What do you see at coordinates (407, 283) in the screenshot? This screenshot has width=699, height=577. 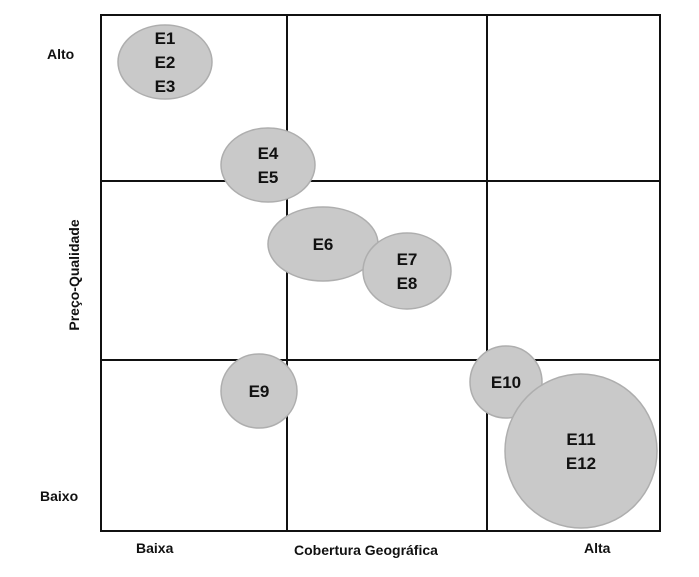 I see `group-label: E8` at bounding box center [407, 283].